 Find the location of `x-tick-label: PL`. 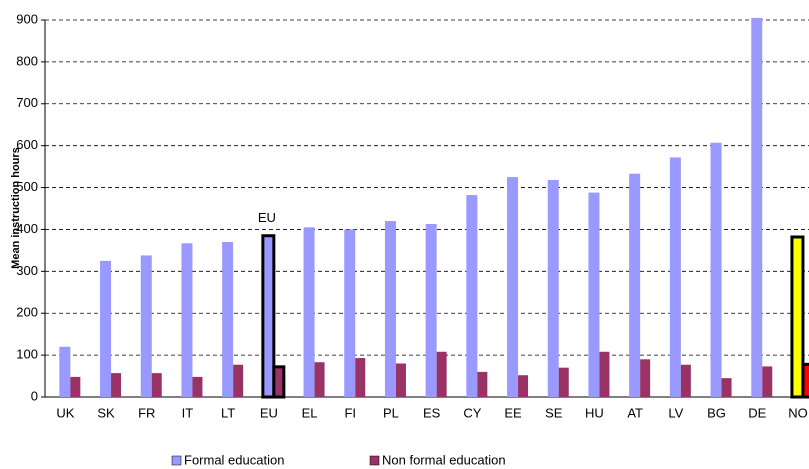

x-tick-label: PL is located at coordinates (391, 412).